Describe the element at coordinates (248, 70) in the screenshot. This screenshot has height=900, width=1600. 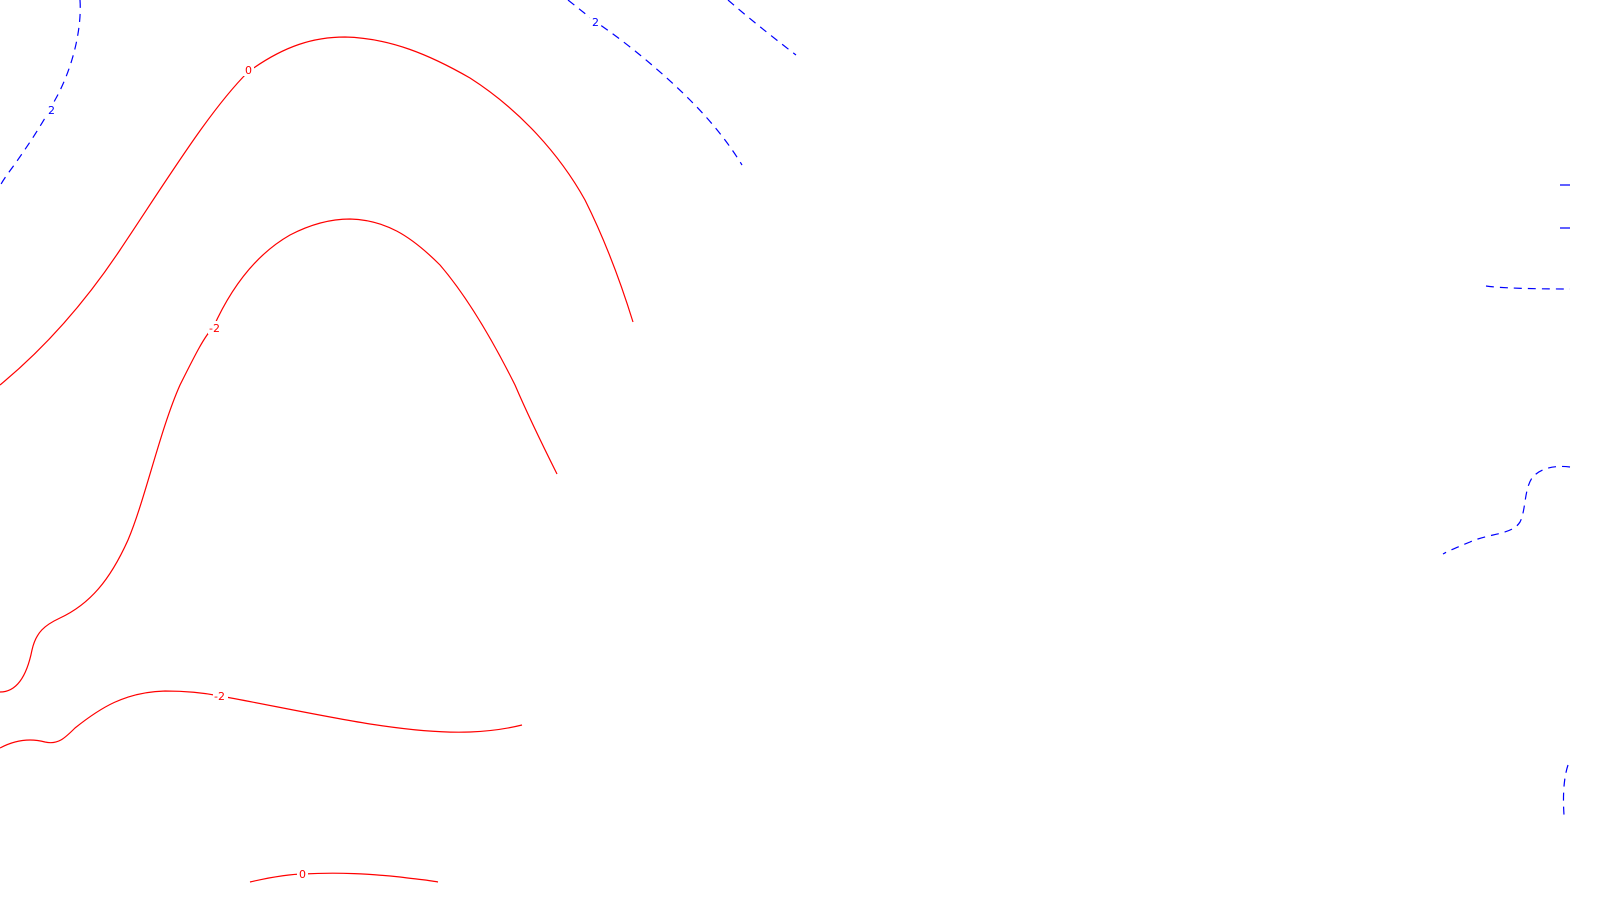
I see `isoline-label-zero-upper: 0` at that location.